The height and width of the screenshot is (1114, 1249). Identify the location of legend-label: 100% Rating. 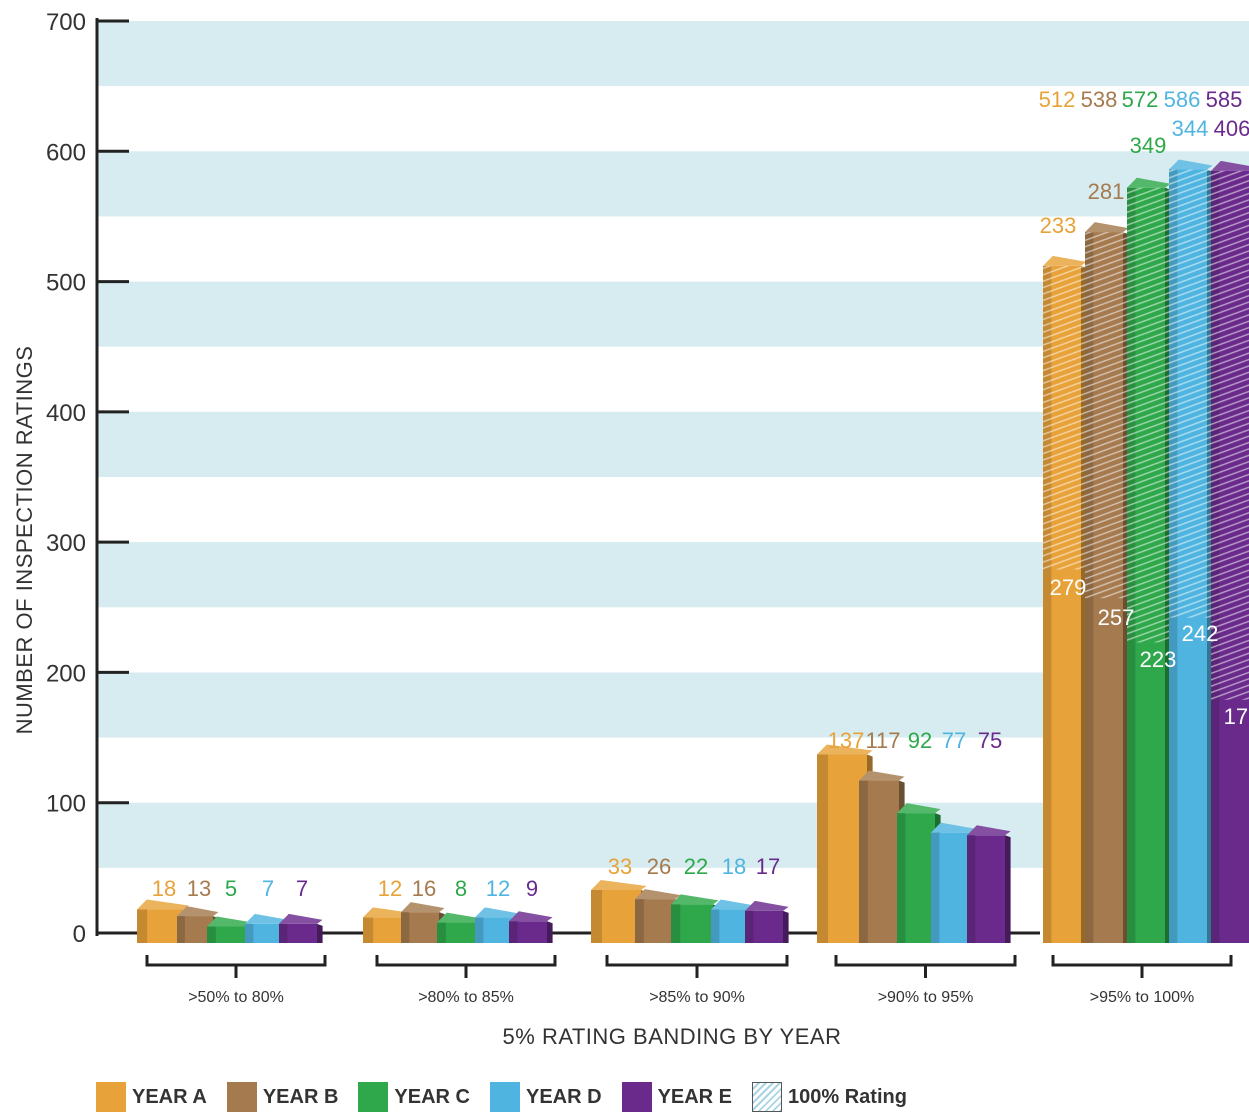
(847, 1096).